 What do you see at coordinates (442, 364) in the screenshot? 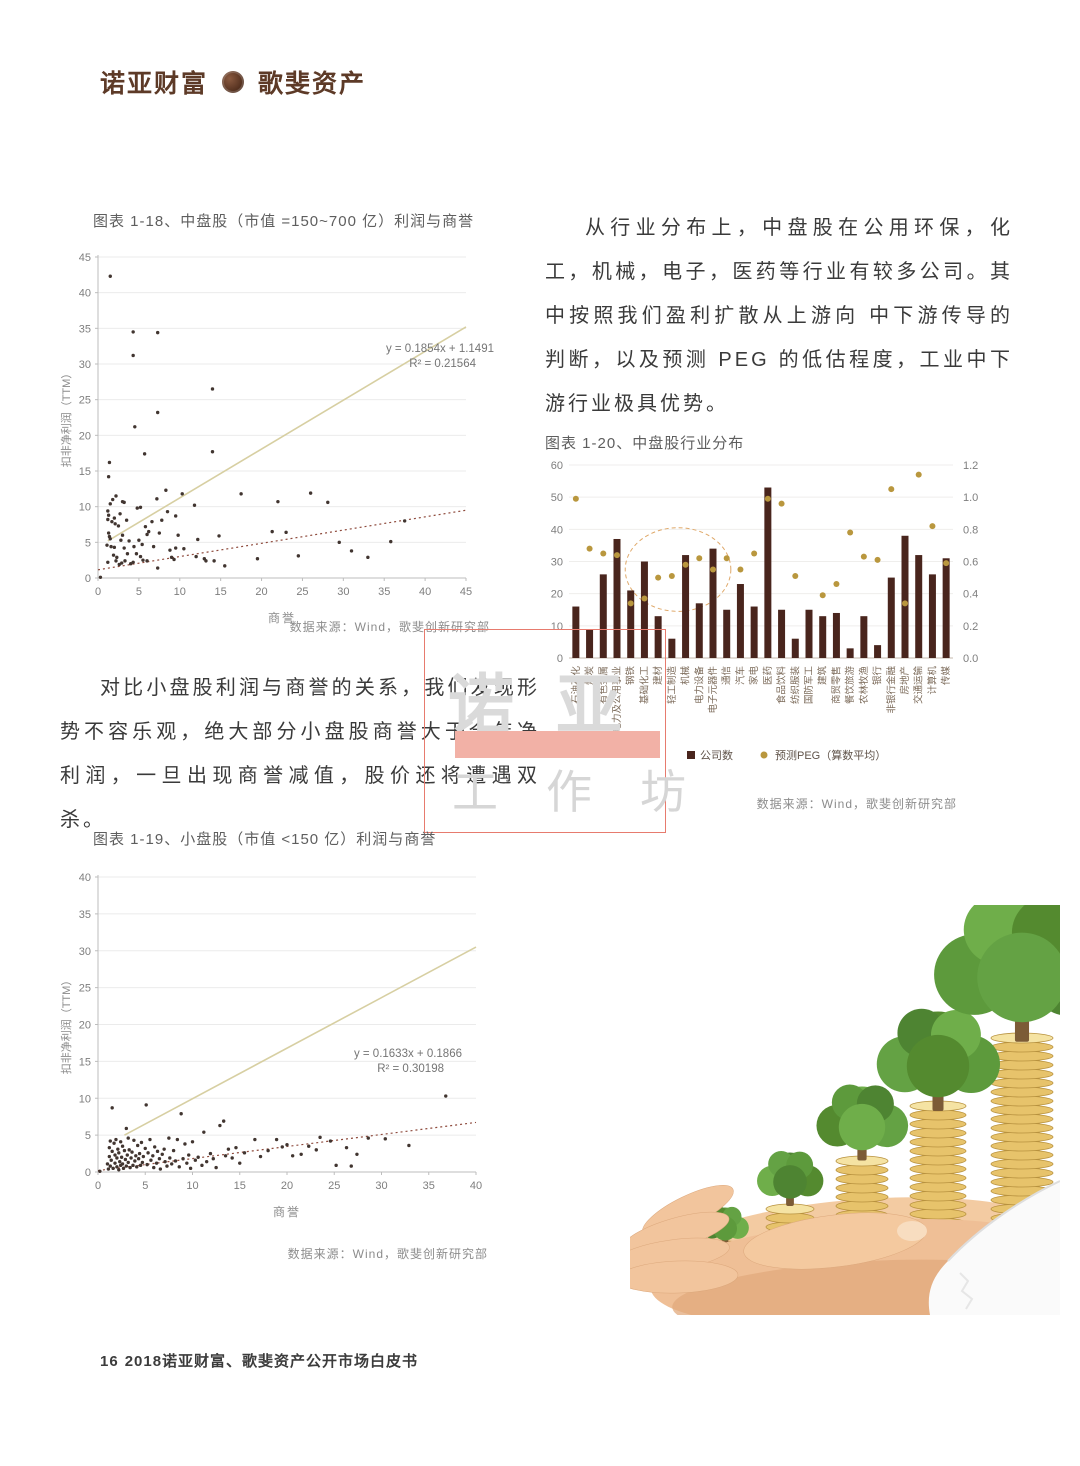
I see `svg-text: R² = 0.21564` at bounding box center [442, 364].